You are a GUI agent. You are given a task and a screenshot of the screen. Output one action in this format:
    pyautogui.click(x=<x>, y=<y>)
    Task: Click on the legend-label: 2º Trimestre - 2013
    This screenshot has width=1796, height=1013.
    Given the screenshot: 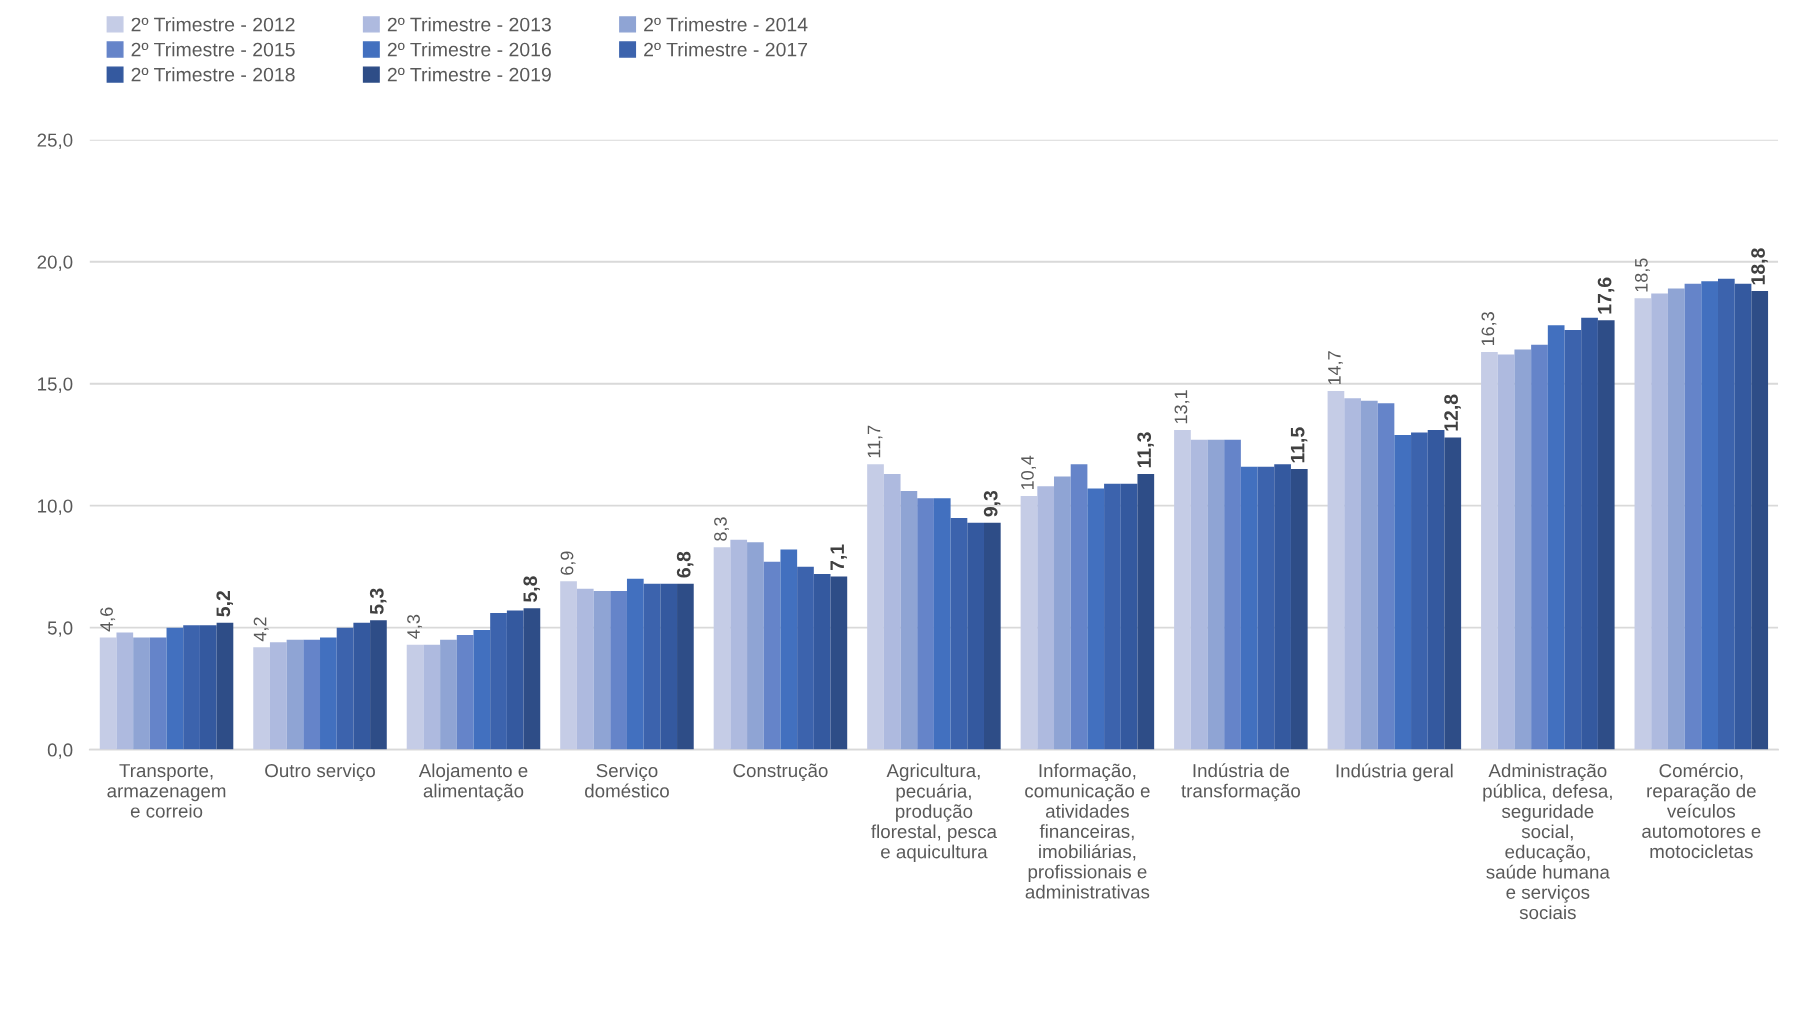 What is the action you would take?
    pyautogui.click(x=469, y=24)
    